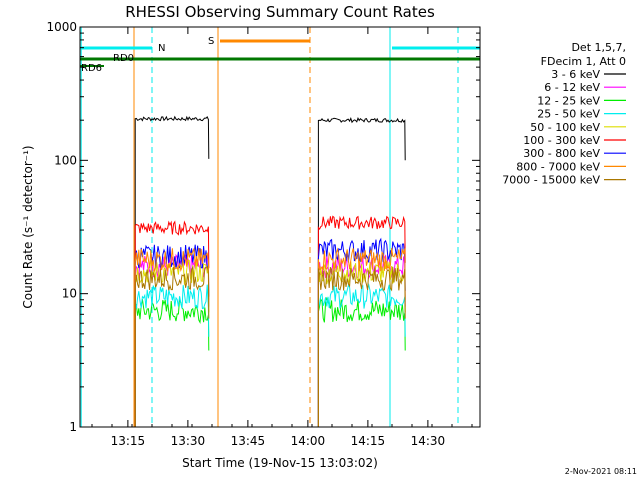  I want to click on footer-timestamp: 2-Nov-2021 08:11, so click(601, 471).